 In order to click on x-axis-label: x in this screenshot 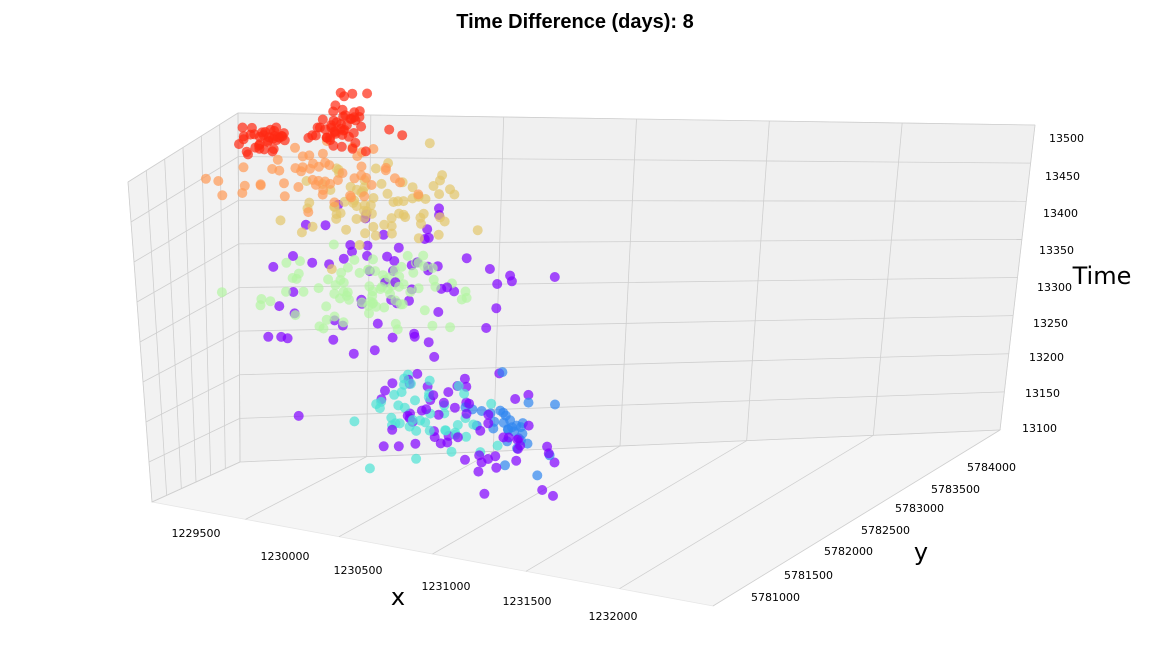, I will do `click(398, 597)`.